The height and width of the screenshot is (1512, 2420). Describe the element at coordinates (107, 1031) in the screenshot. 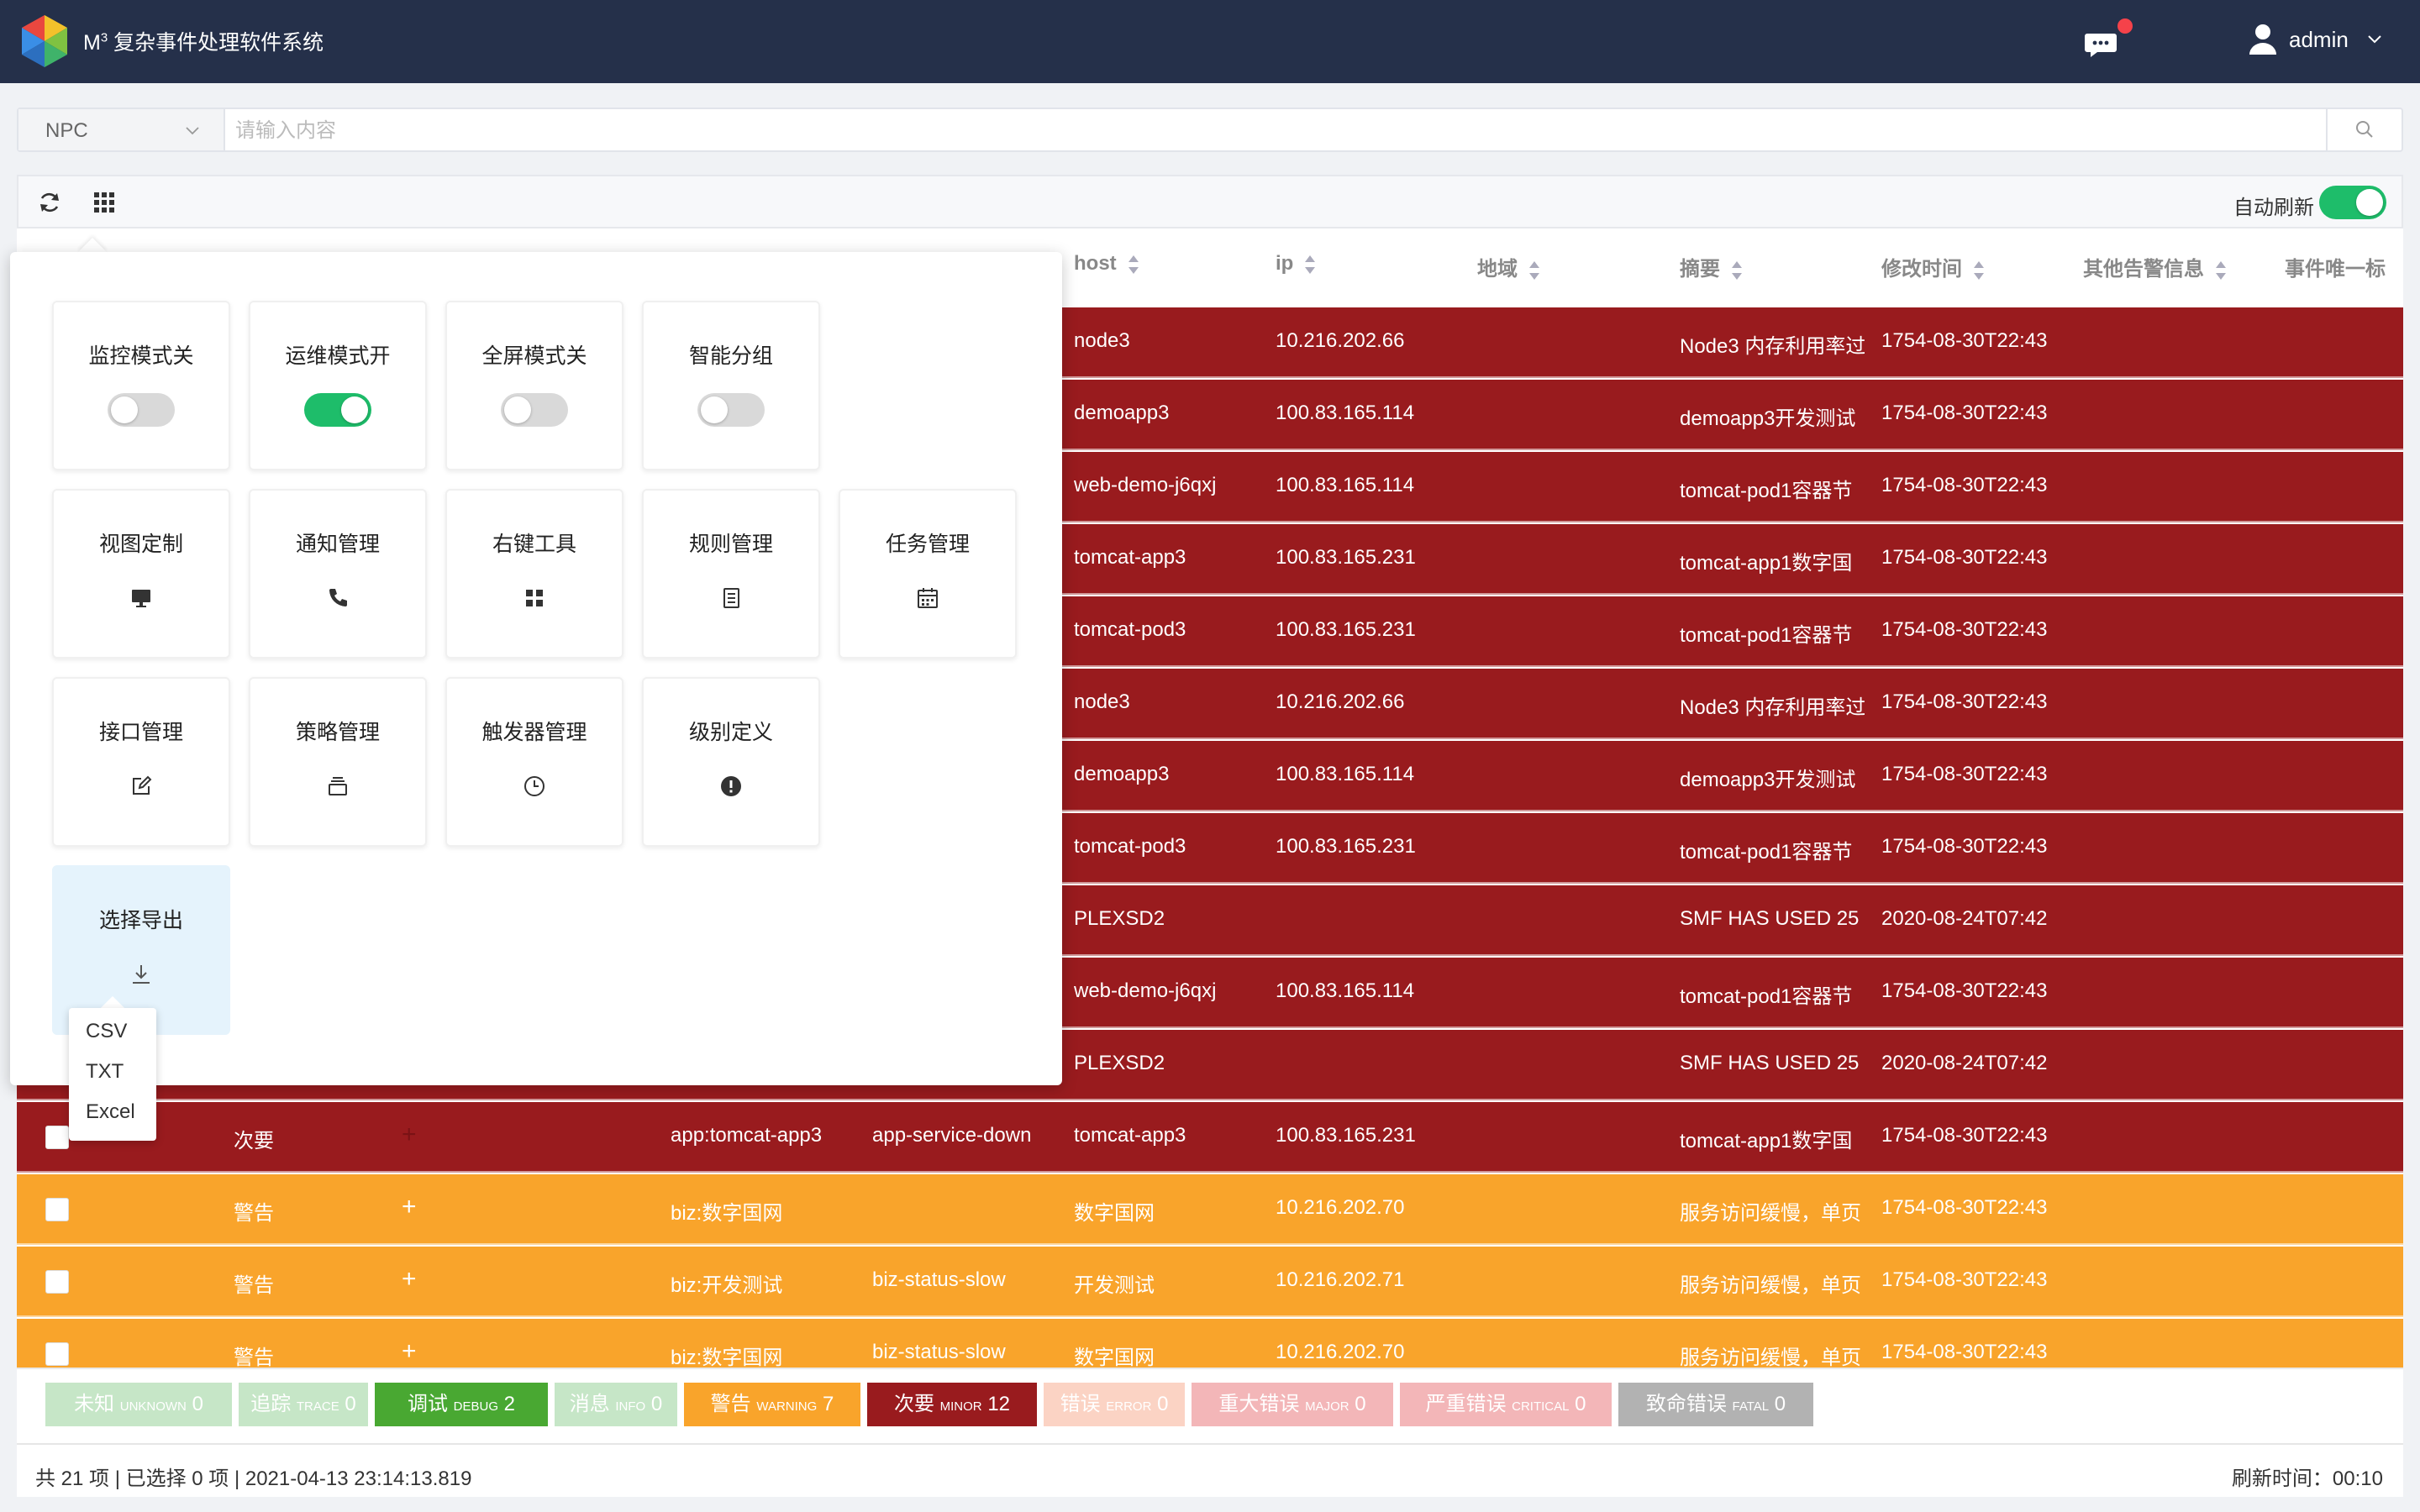

I see `export-option: CSV` at that location.